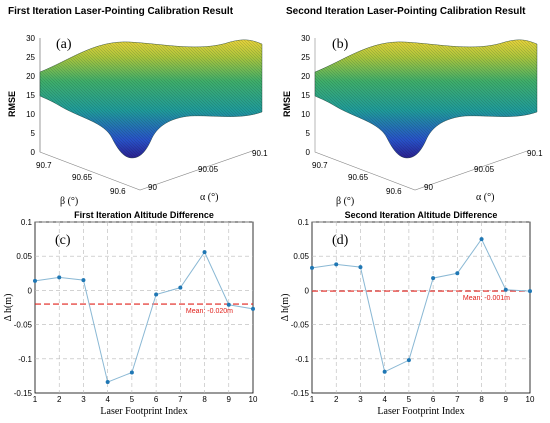 This screenshot has height=423, width=550. I want to click on panel-label-b: (b), so click(340, 44).